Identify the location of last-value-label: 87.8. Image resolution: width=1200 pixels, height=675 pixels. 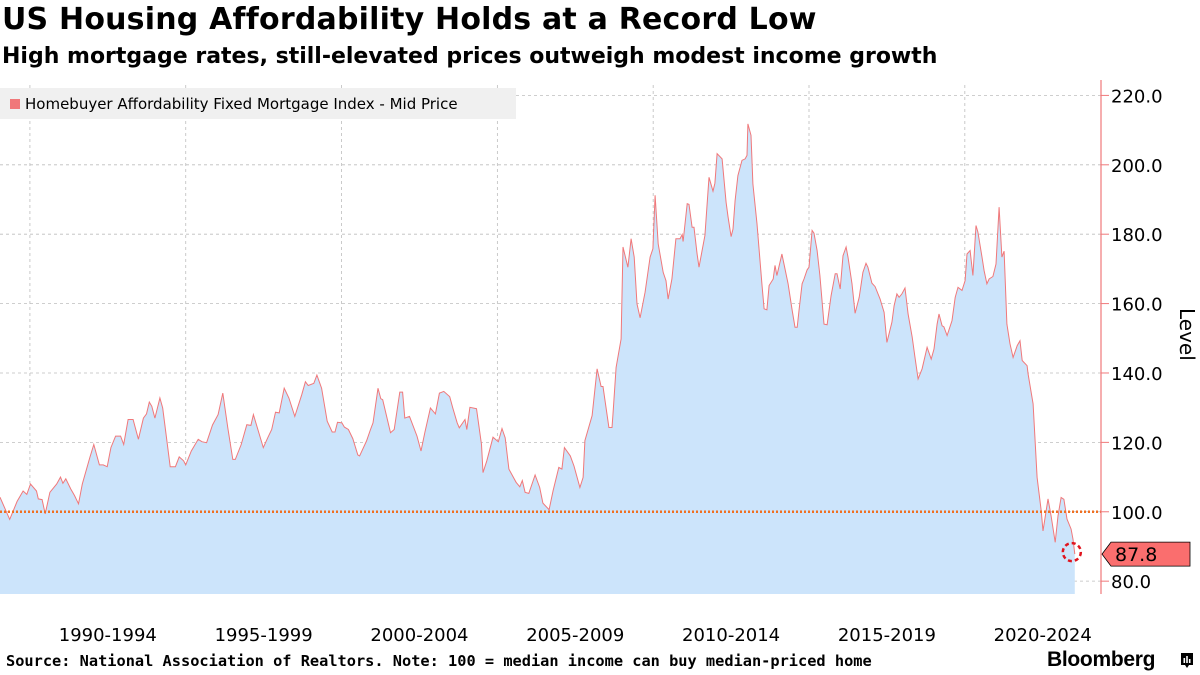
(1146, 554).